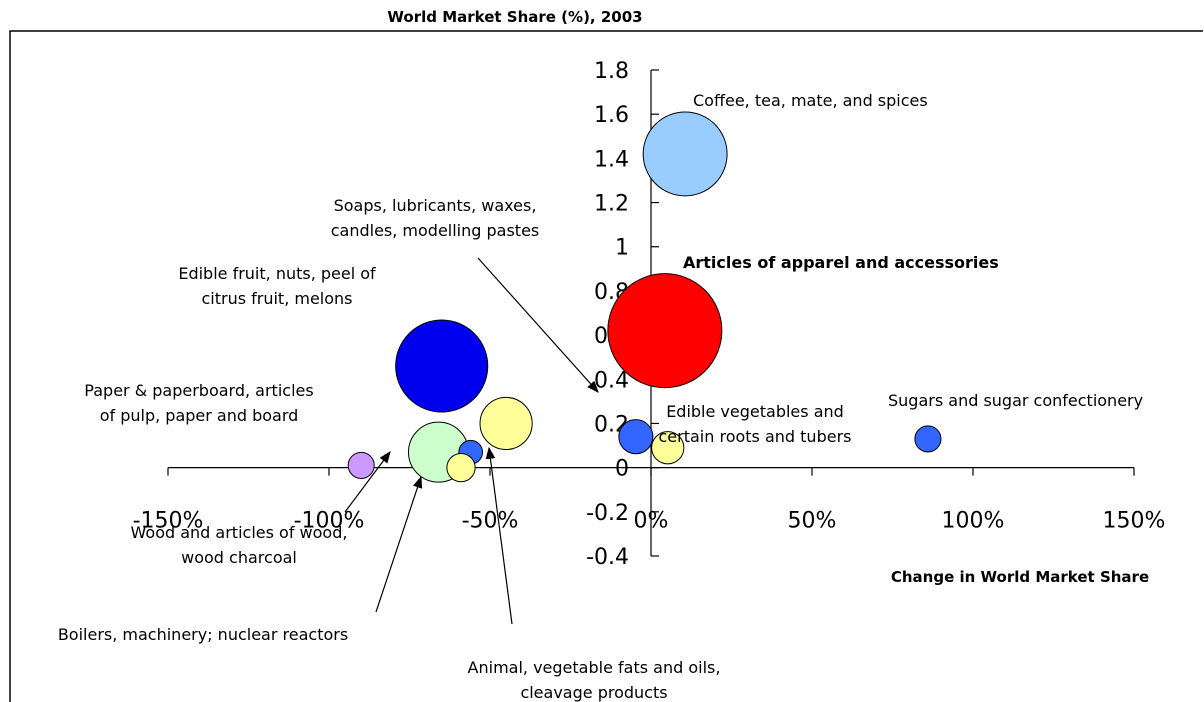 This screenshot has height=702, width=1204. Describe the element at coordinates (611, 159) in the screenshot. I see `y-tick-label: 1.4` at that location.